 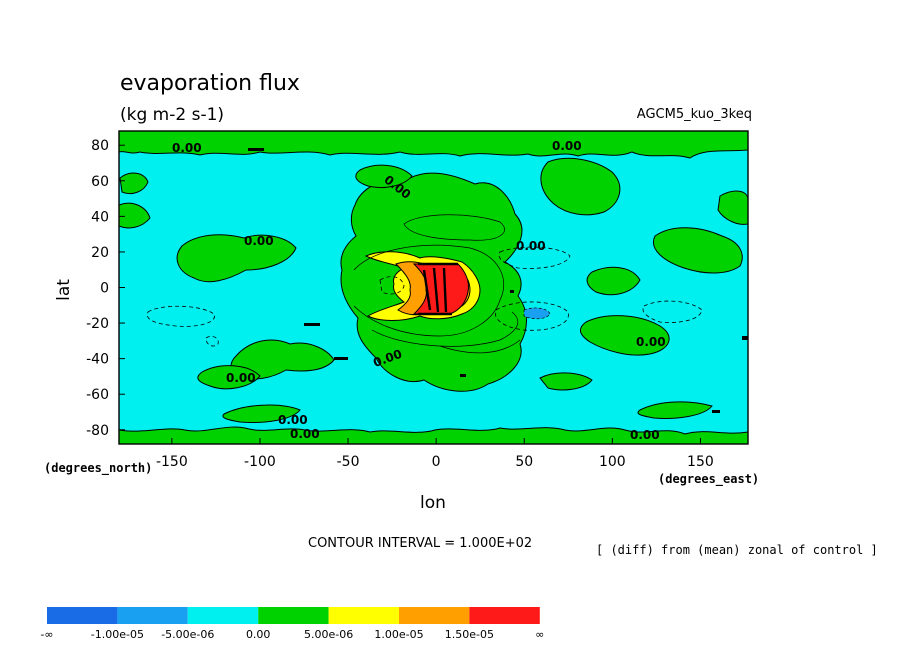 I want to click on chart-units: (kg m-2 s-1), so click(x=172, y=115).